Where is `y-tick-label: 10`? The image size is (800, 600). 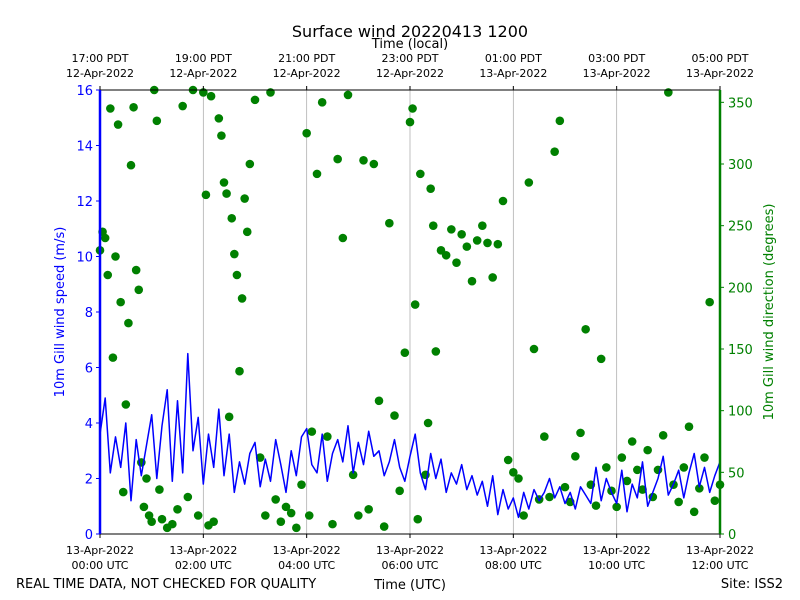
y-tick-label: 10 is located at coordinates (84, 258).